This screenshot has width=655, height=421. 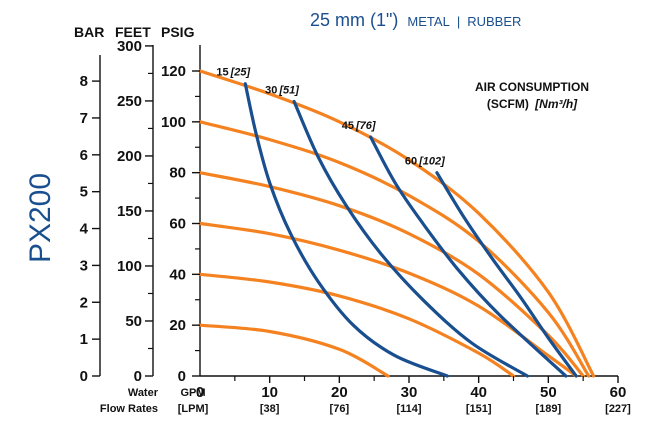 What do you see at coordinates (479, 409) in the screenshot?
I see `lpm-tick-label-40: [151]` at bounding box center [479, 409].